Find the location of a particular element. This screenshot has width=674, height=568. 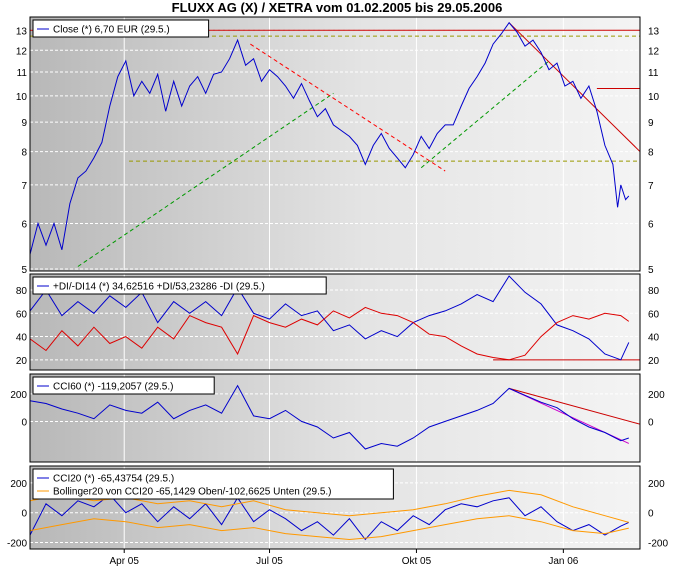

y-tick-right-dmi-1: 40 is located at coordinates (654, 338).